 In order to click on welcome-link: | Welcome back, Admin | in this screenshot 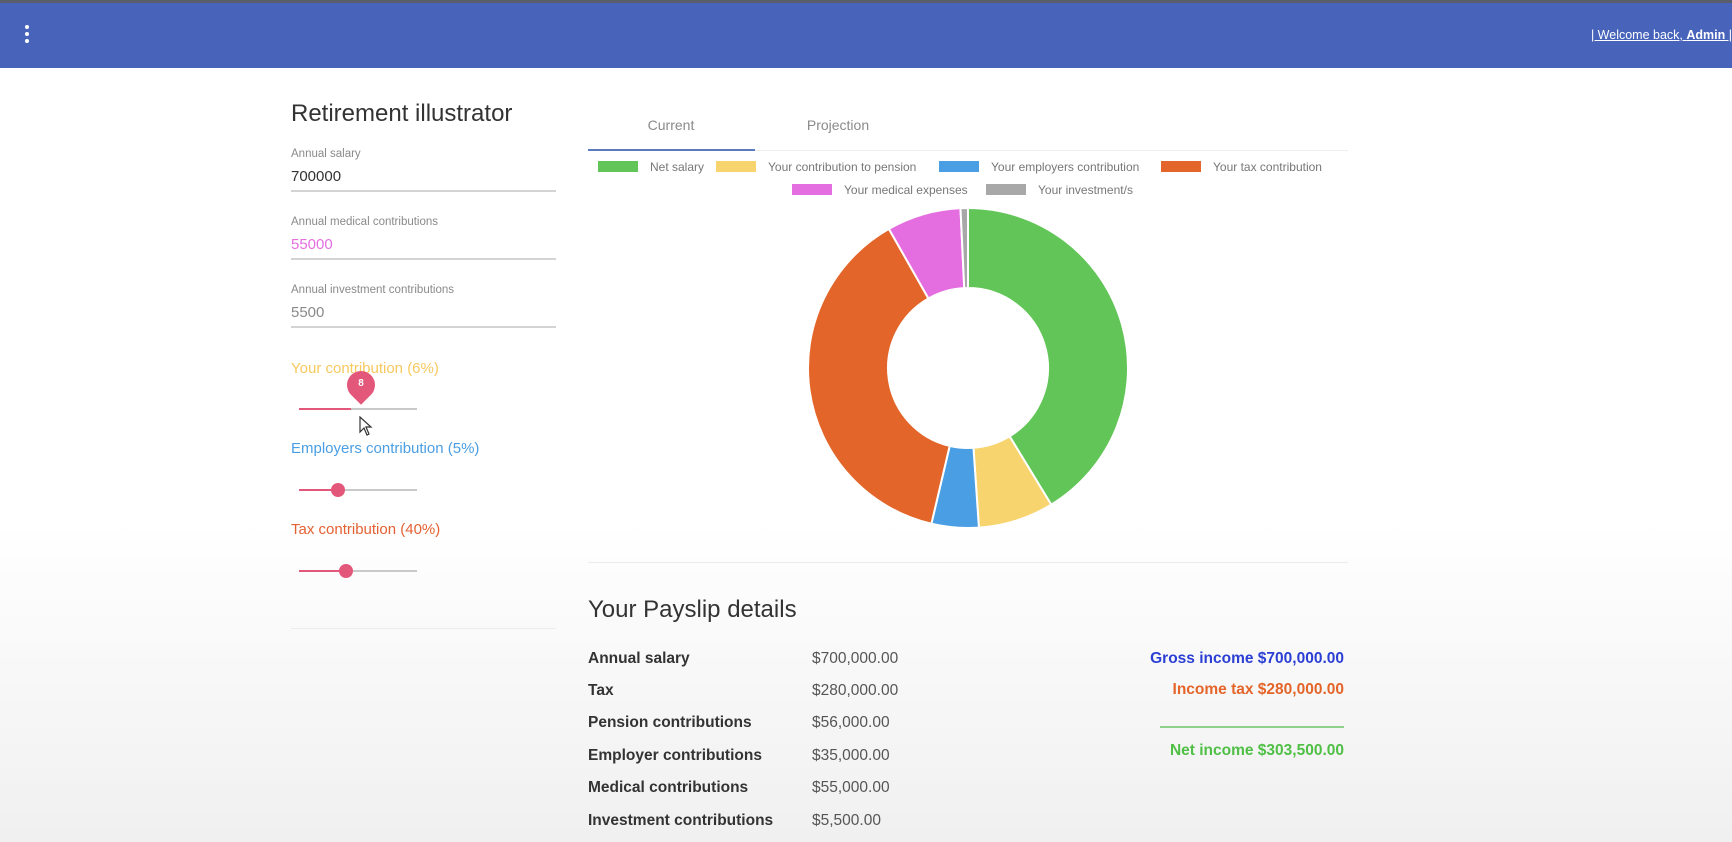, I will do `click(1661, 35)`.